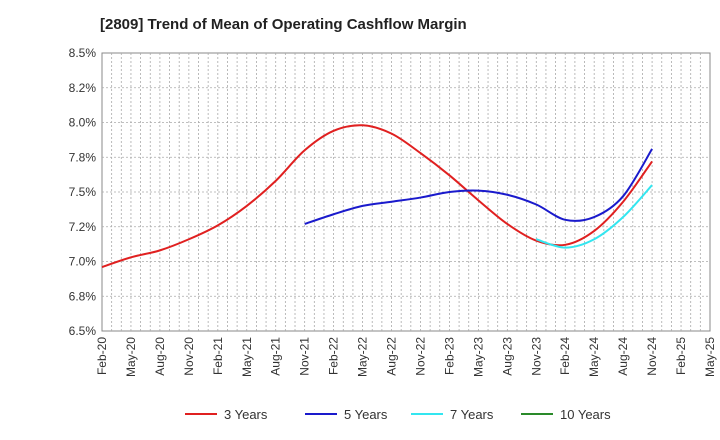 This screenshot has height=440, width=720. What do you see at coordinates (102, 356) in the screenshot?
I see `x-tick-label: Feb-20` at bounding box center [102, 356].